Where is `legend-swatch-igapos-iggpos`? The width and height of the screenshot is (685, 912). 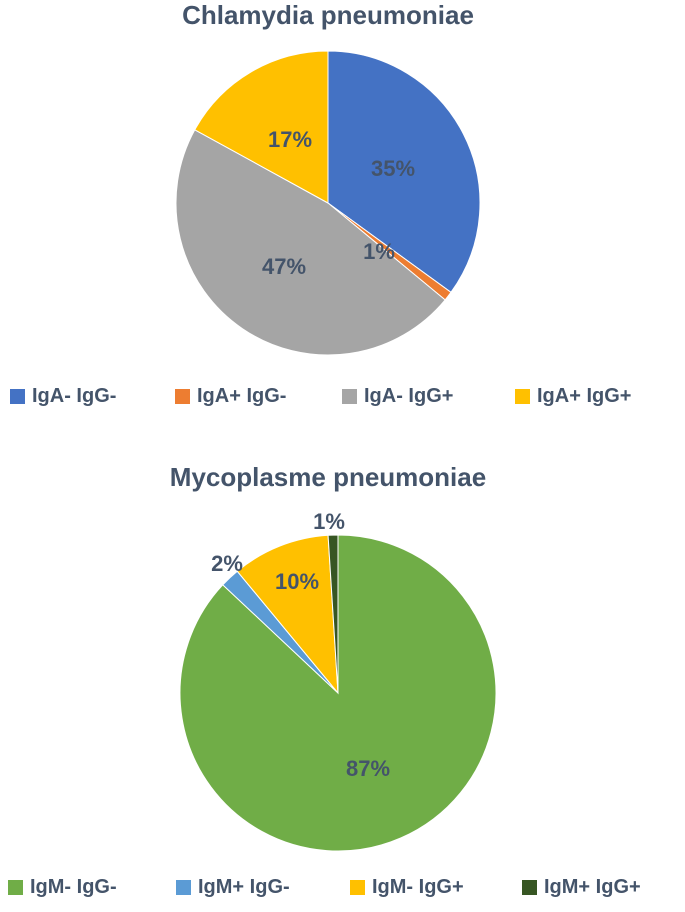
legend-swatch-igapos-iggpos is located at coordinates (522, 396).